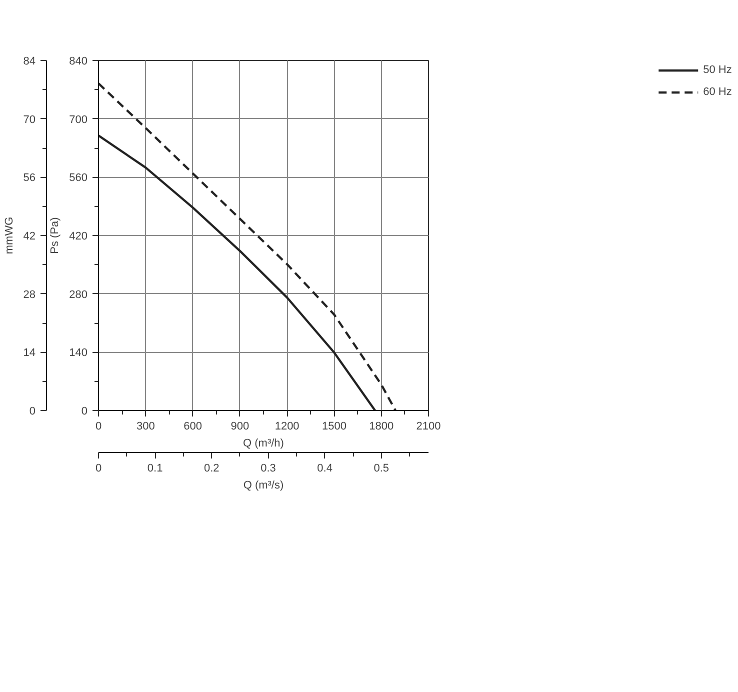  I want to click on x-tick-label: 1800, so click(381, 426).